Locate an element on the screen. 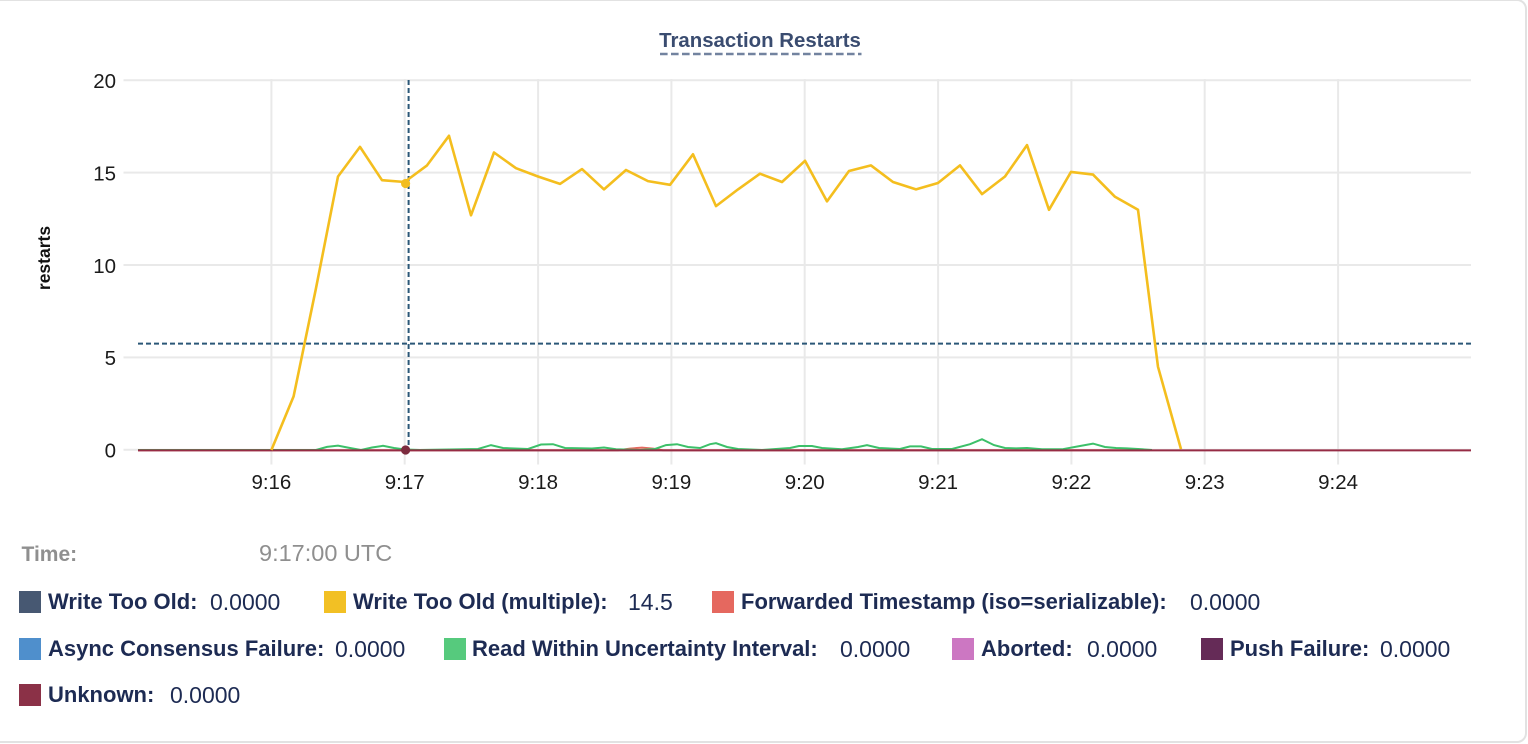 The width and height of the screenshot is (1528, 744). svg-text: 9:16 is located at coordinates (271, 482).